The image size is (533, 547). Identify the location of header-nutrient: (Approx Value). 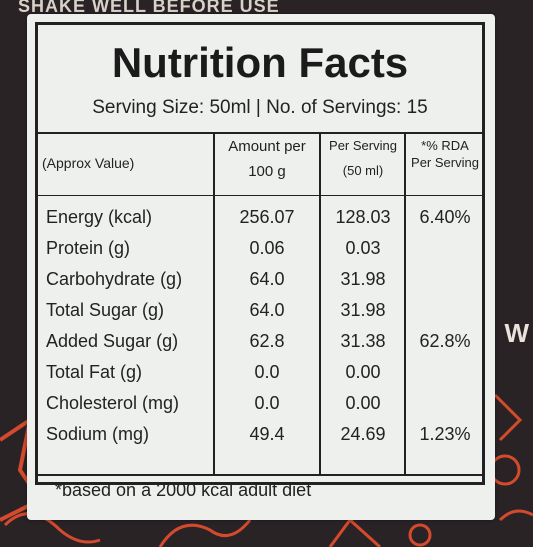
(88, 163).